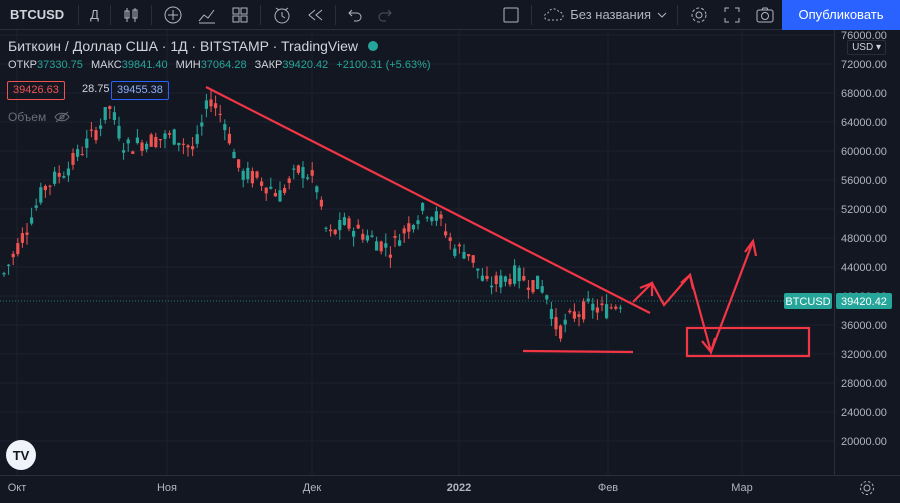  Describe the element at coordinates (36, 90) in the screenshot. I see `sell-button: 39426.63` at that location.